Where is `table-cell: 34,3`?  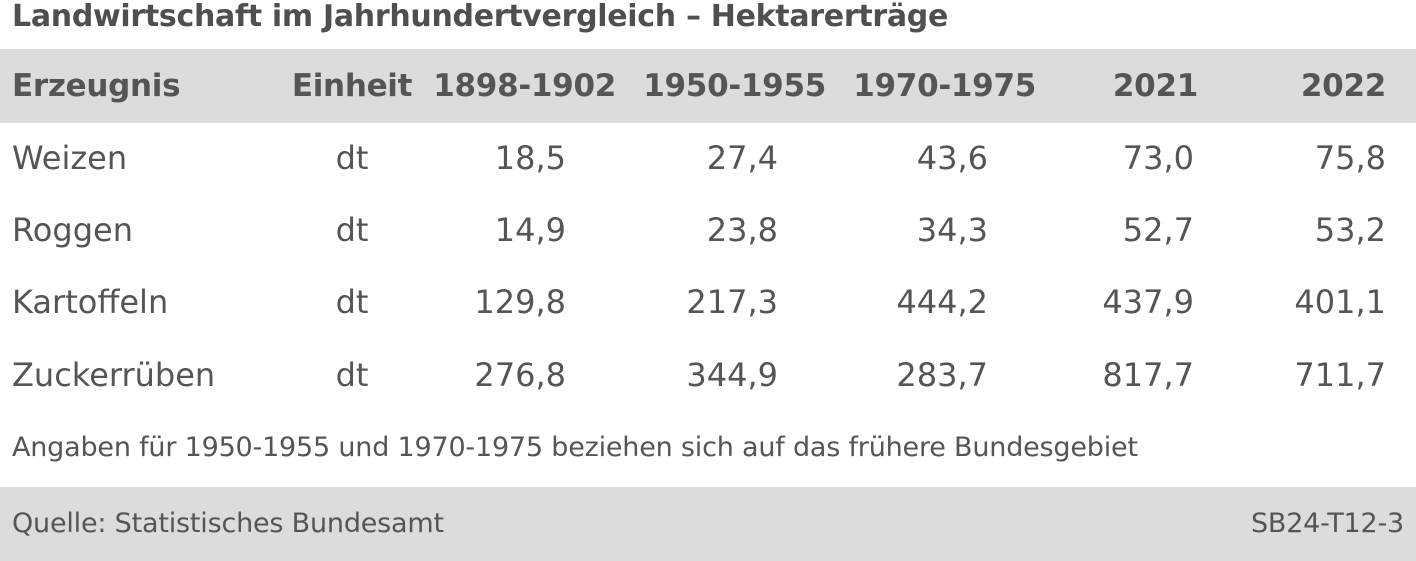 table-cell: 34,3 is located at coordinates (952, 230).